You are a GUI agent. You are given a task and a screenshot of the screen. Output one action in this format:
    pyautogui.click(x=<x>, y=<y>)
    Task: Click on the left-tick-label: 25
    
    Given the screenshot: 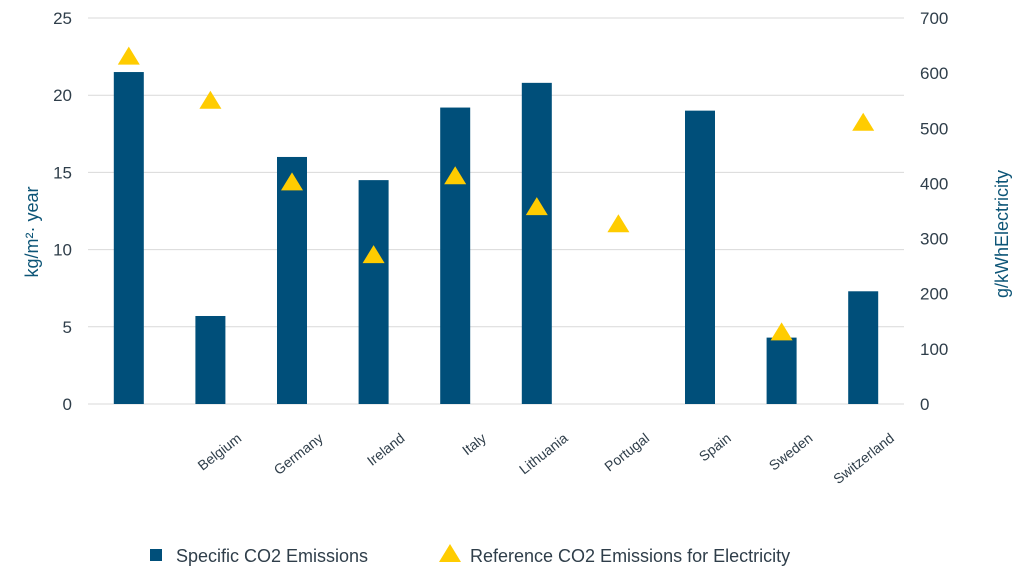 What is the action you would take?
    pyautogui.click(x=62, y=18)
    